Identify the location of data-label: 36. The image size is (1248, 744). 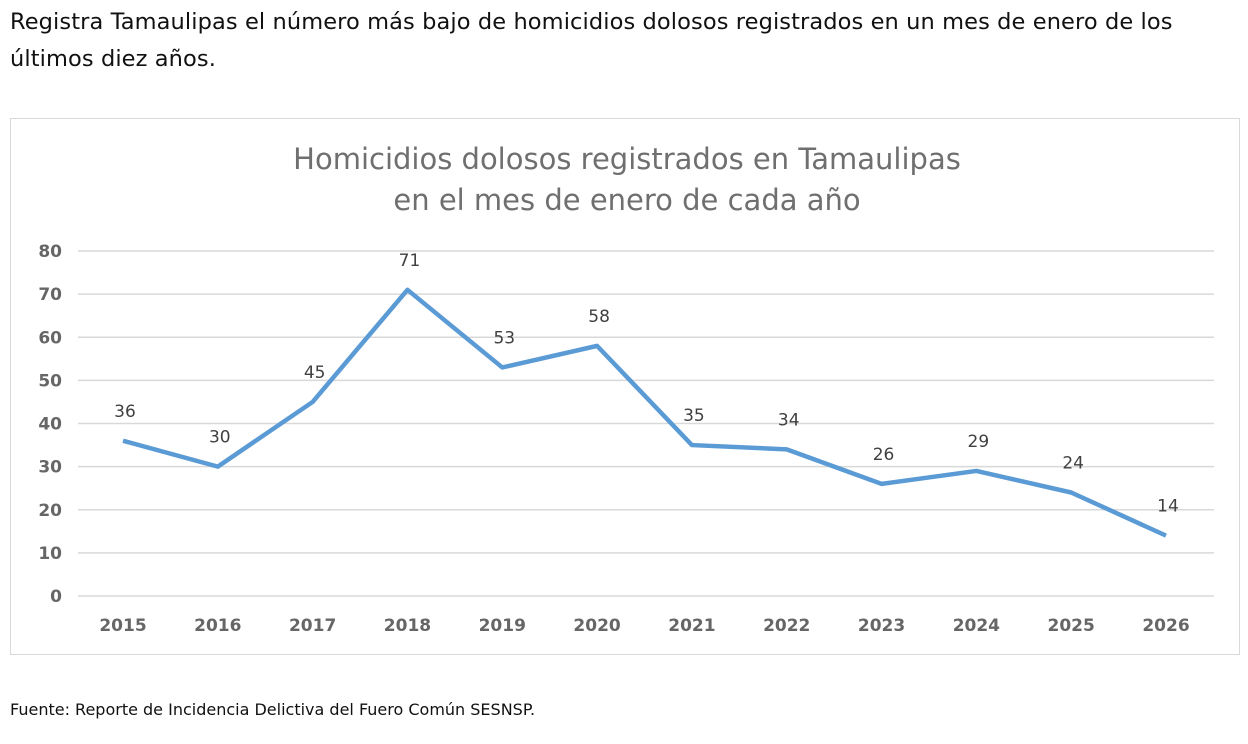
(125, 412).